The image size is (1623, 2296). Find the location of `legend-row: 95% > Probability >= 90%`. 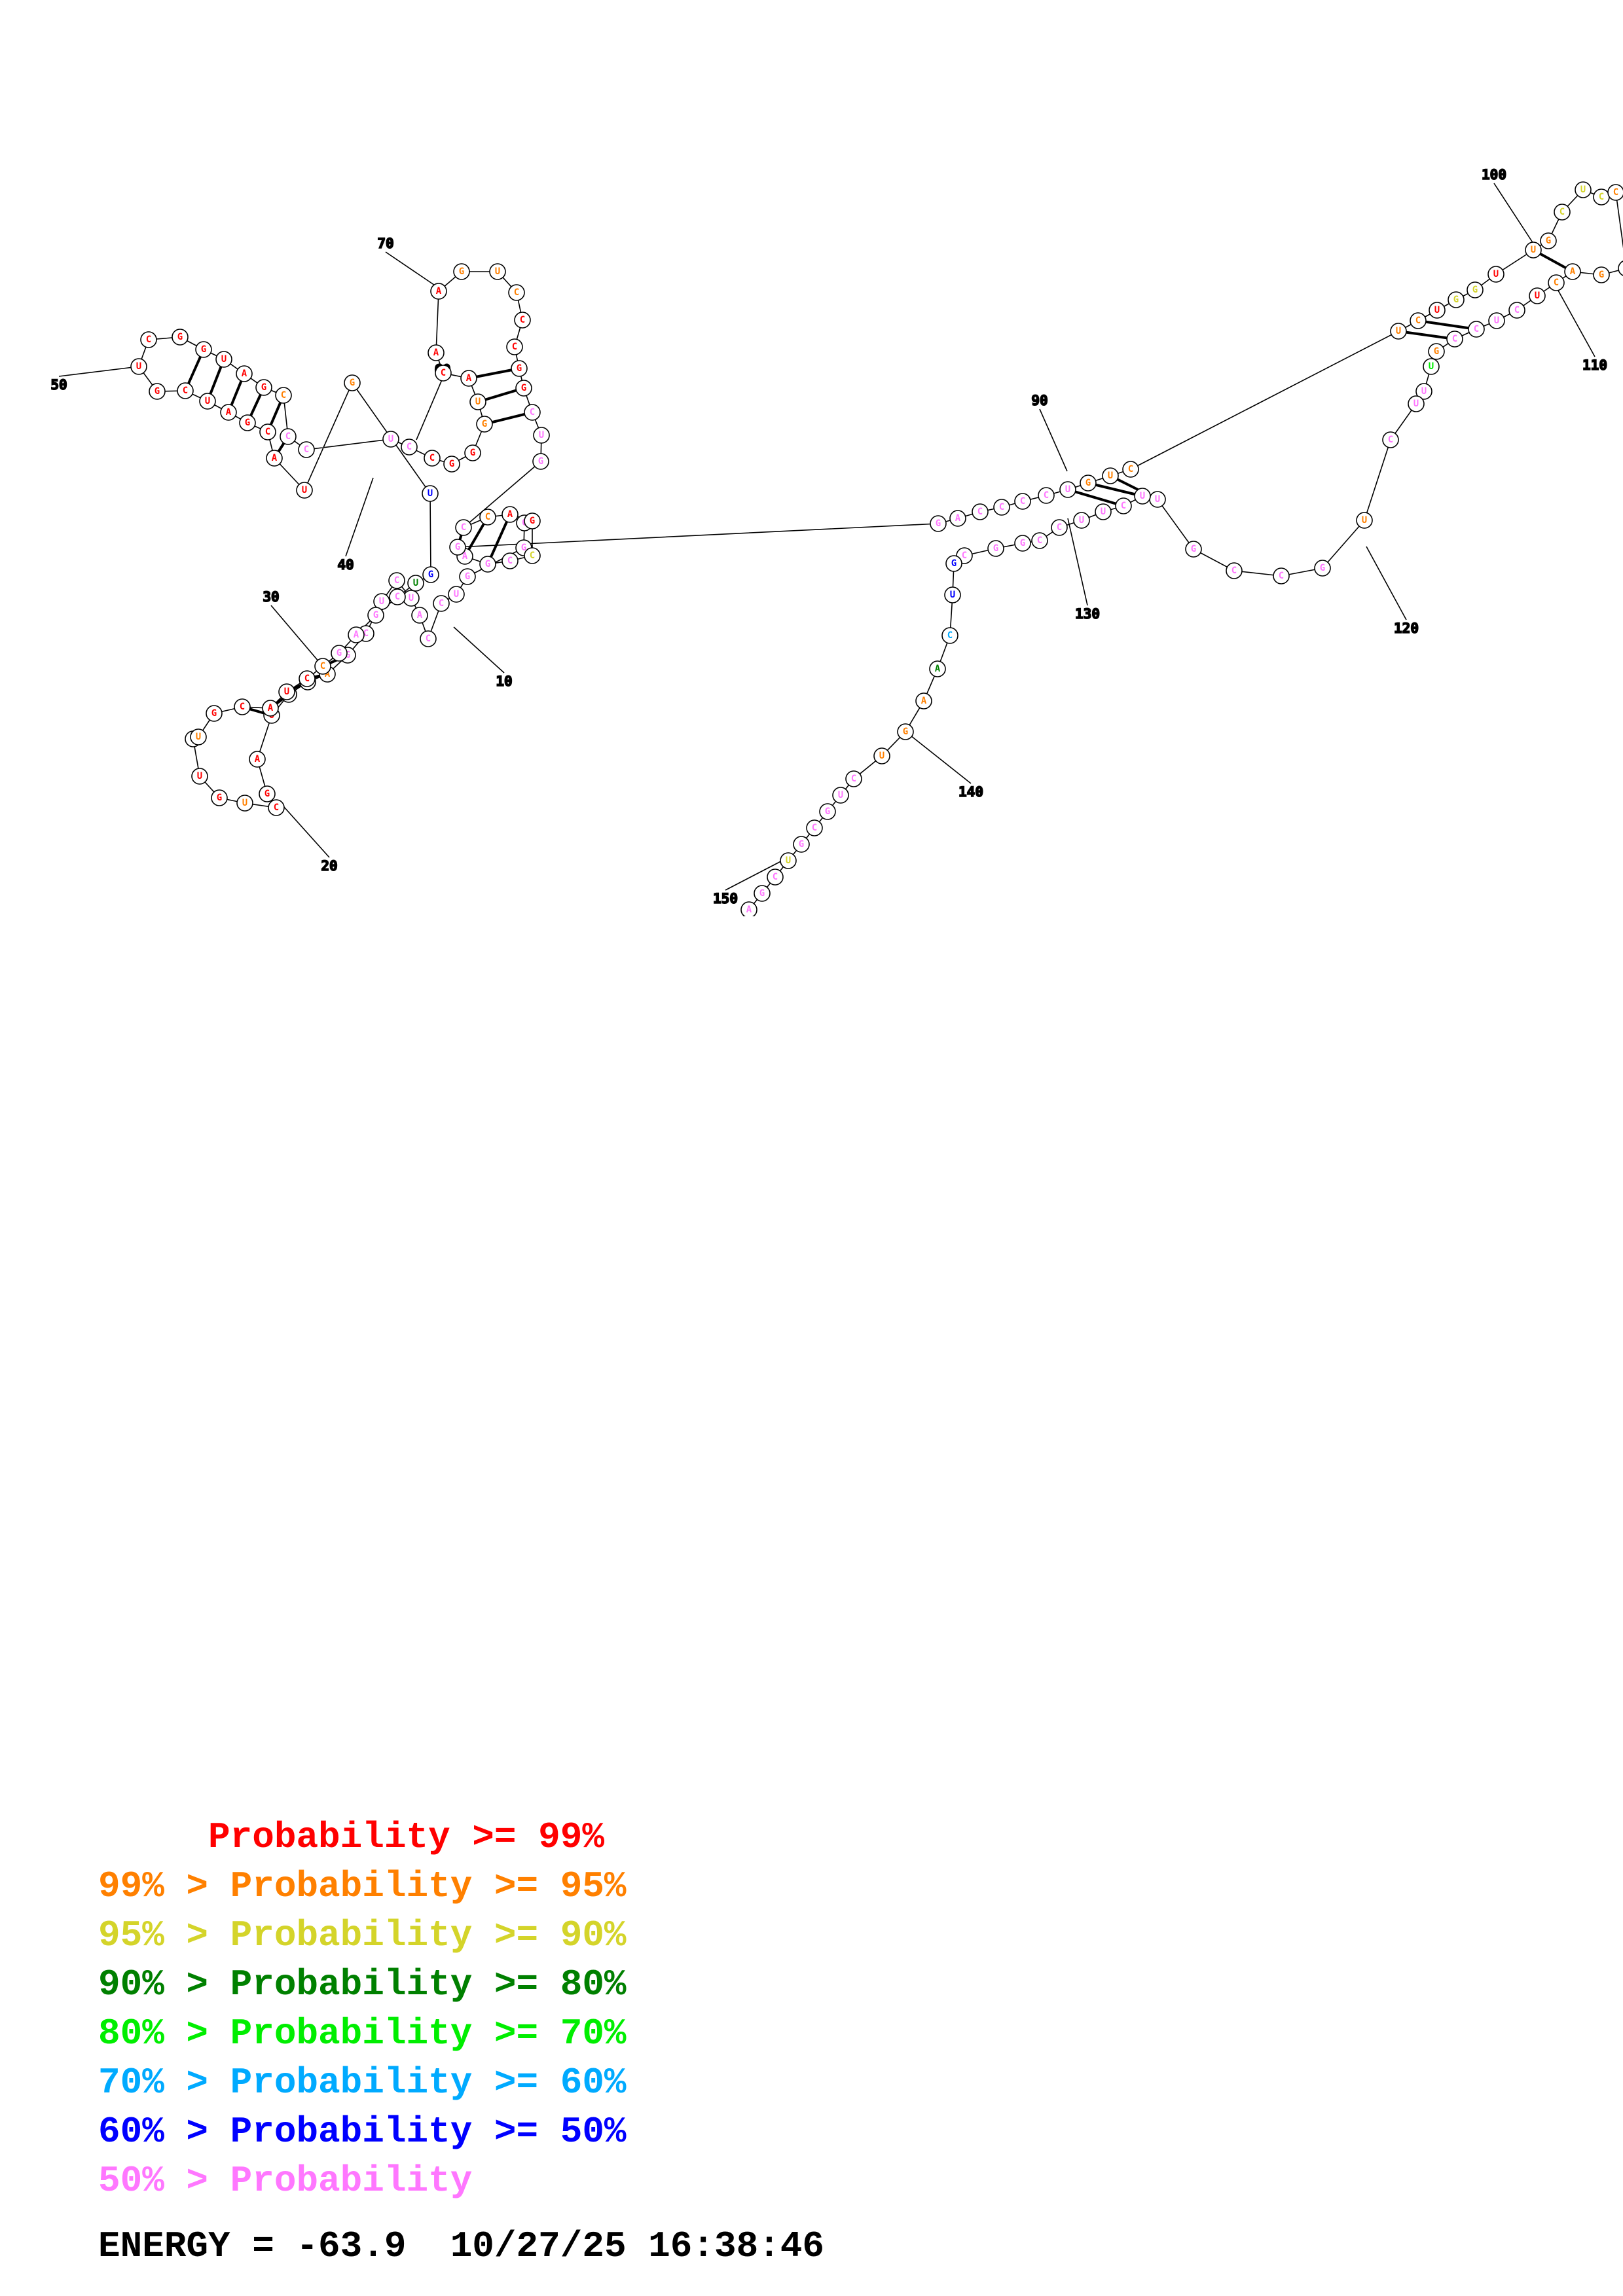

legend-row: 95% > Probability >= 90% is located at coordinates (362, 1935).